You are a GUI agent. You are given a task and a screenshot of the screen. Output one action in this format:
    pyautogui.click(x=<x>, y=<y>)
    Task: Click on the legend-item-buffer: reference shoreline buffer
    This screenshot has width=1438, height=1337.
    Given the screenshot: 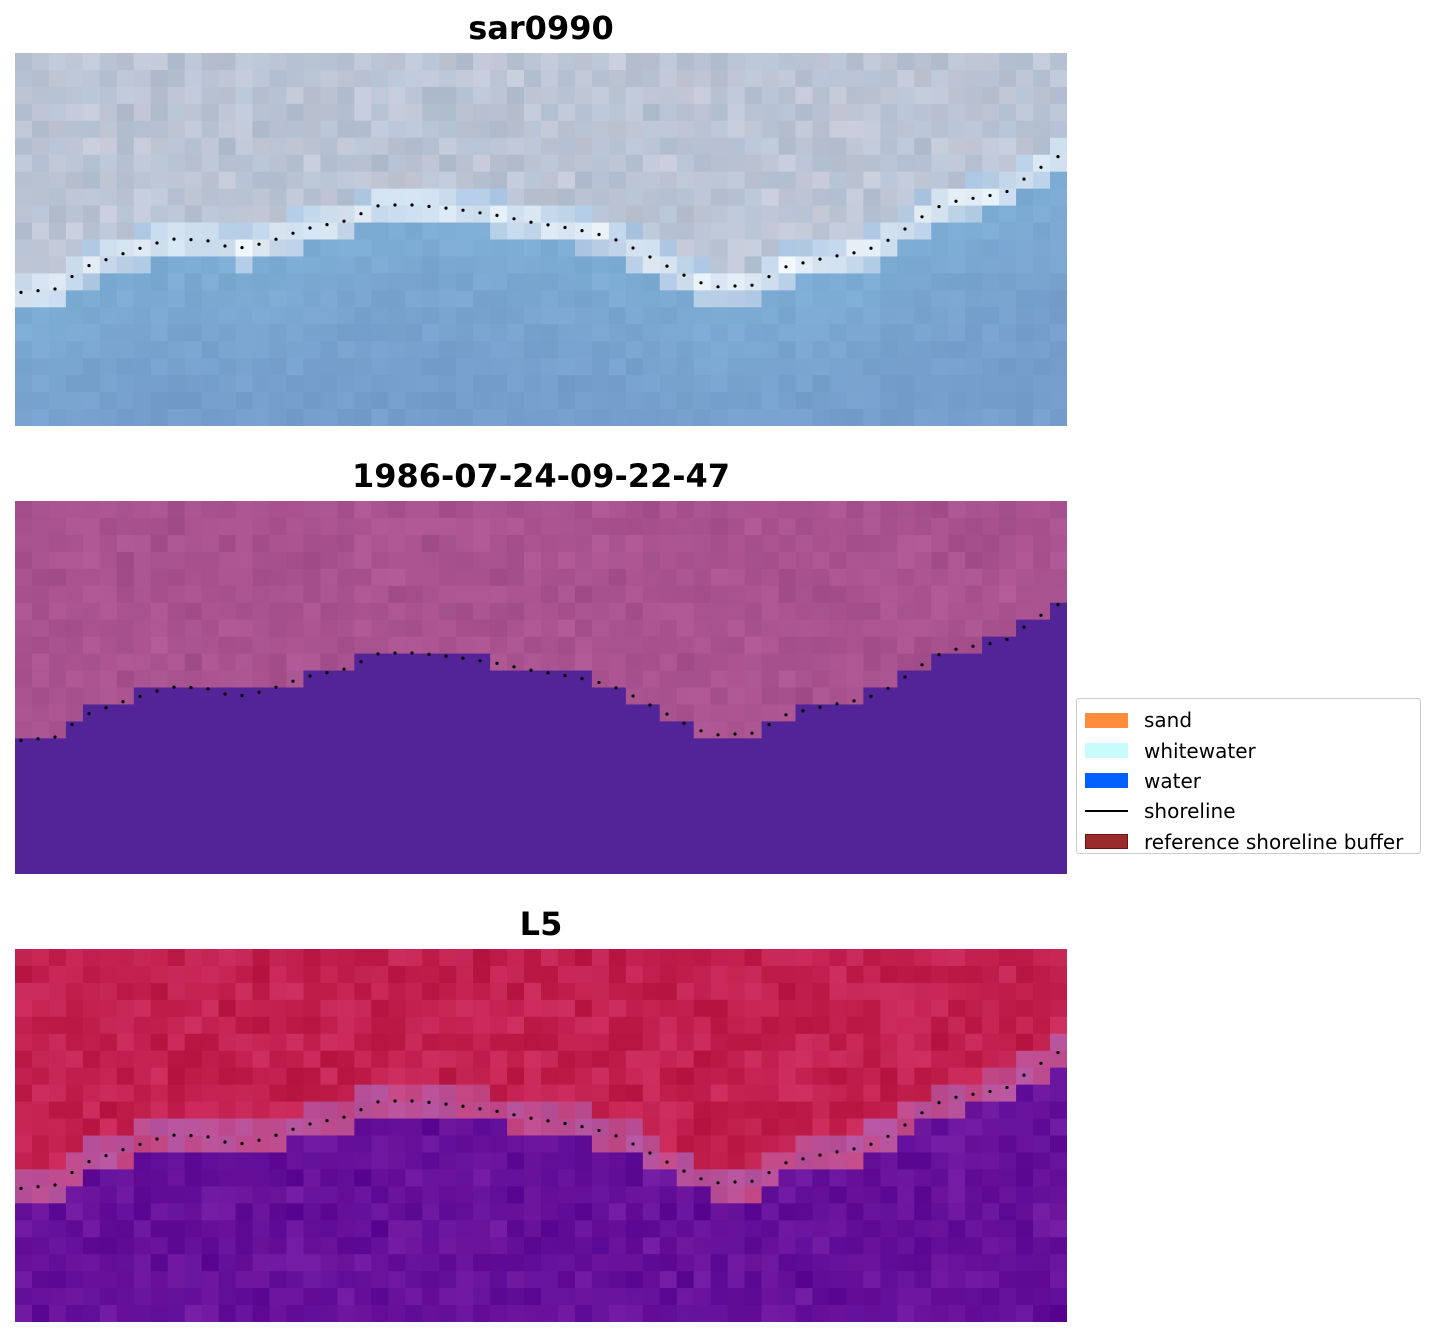 What is the action you would take?
    pyautogui.click(x=1248, y=842)
    